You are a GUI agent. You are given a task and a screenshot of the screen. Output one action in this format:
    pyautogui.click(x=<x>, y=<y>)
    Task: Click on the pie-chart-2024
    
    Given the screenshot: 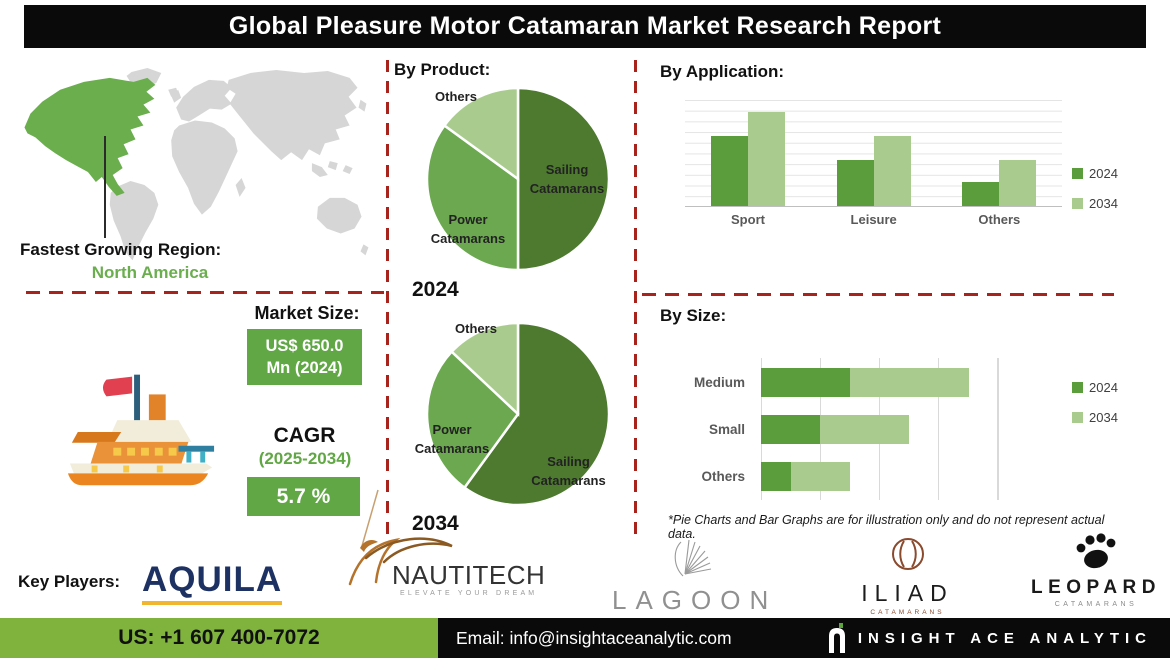 What is the action you would take?
    pyautogui.click(x=518, y=179)
    